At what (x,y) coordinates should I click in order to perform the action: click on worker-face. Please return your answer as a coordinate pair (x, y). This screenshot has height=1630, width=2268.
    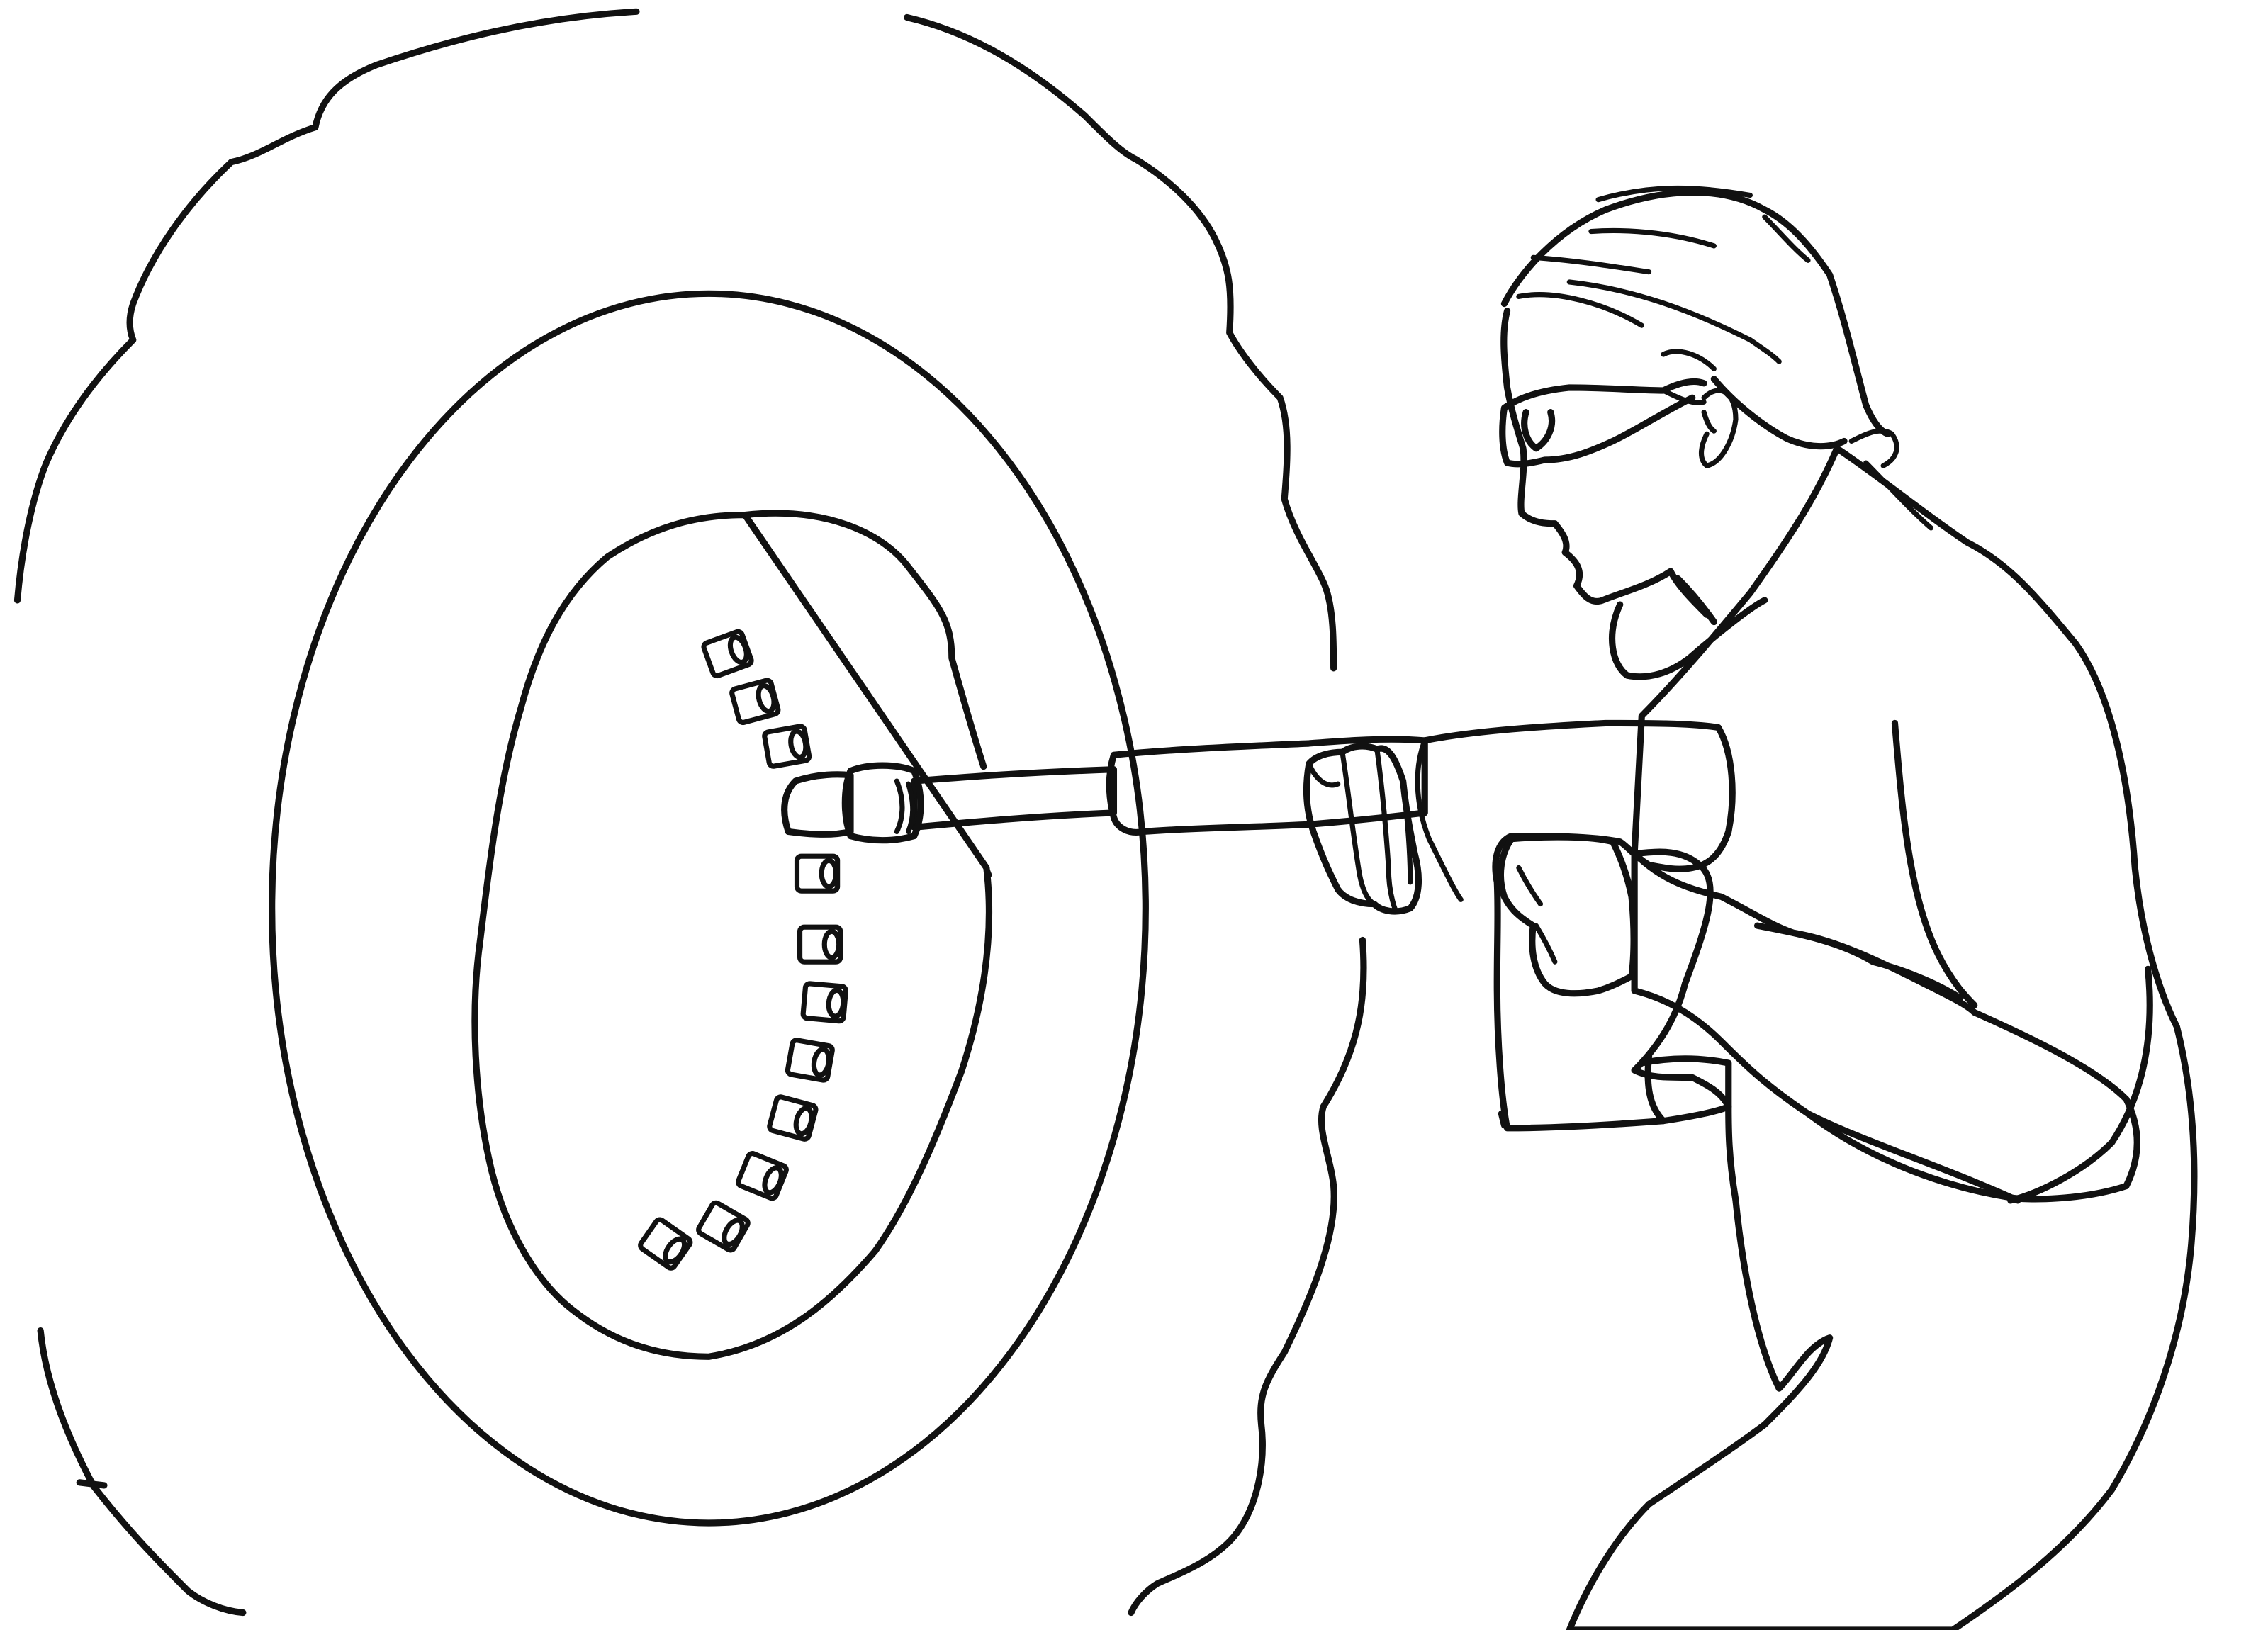
    Looking at the image, I should click on (1605, 463).